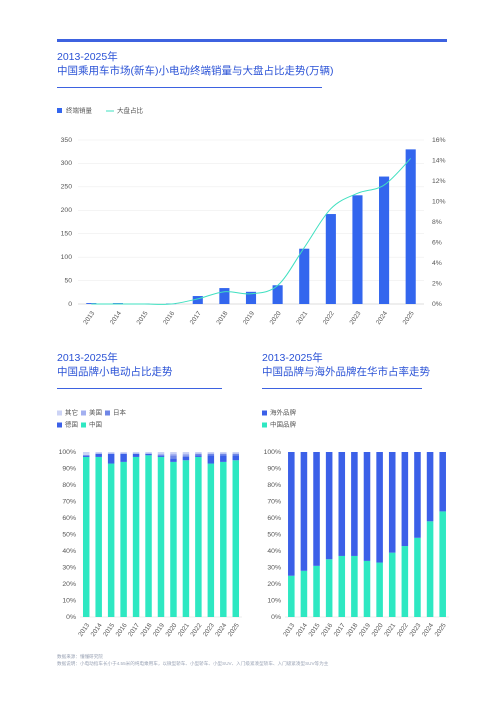 The image size is (504, 708). Describe the element at coordinates (283, 424) in the screenshot. I see `chart3-legend-label-中国品牌: 中国品牌` at that location.